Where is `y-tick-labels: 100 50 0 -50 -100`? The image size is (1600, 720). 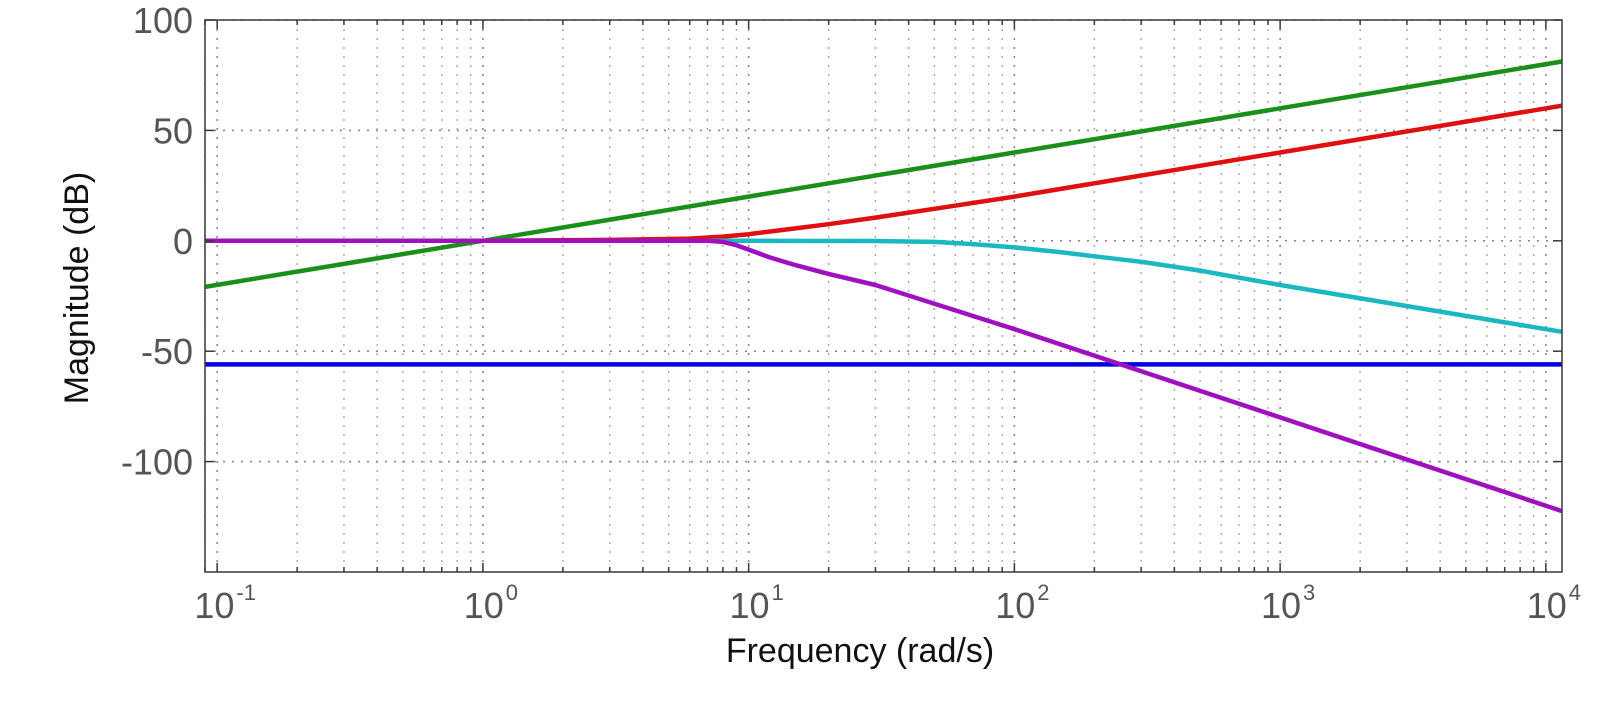 y-tick-labels: 100 50 0 -50 -100 is located at coordinates (157, 241).